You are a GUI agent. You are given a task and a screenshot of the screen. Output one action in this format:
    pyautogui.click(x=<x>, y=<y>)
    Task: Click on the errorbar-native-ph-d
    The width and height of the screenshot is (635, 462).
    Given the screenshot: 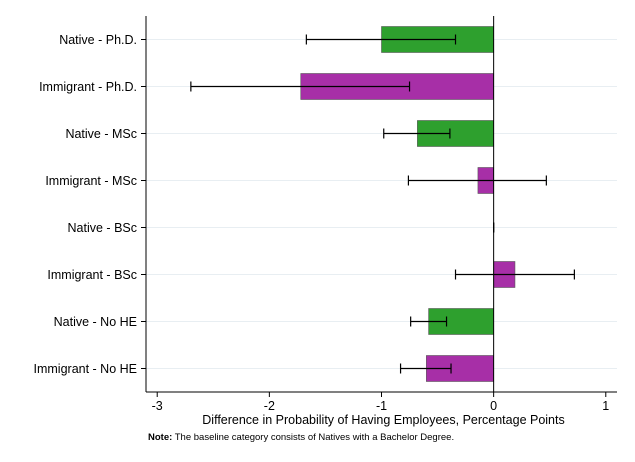 What is the action you would take?
    pyautogui.click(x=381, y=39)
    